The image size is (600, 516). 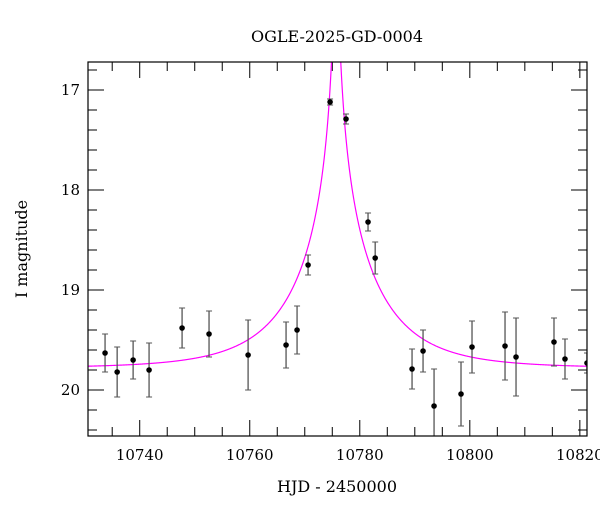 I want to click on x-tick-label: 10740, so click(x=140, y=455).